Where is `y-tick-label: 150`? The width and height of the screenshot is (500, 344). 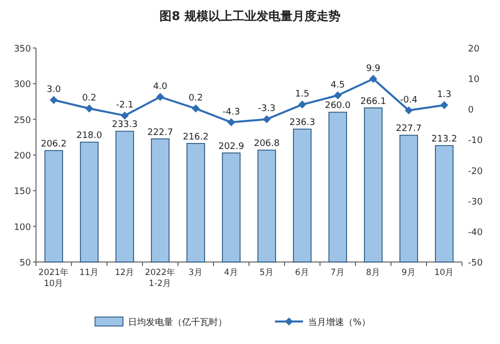
y-tick-label: 150 is located at coordinates (23, 192).